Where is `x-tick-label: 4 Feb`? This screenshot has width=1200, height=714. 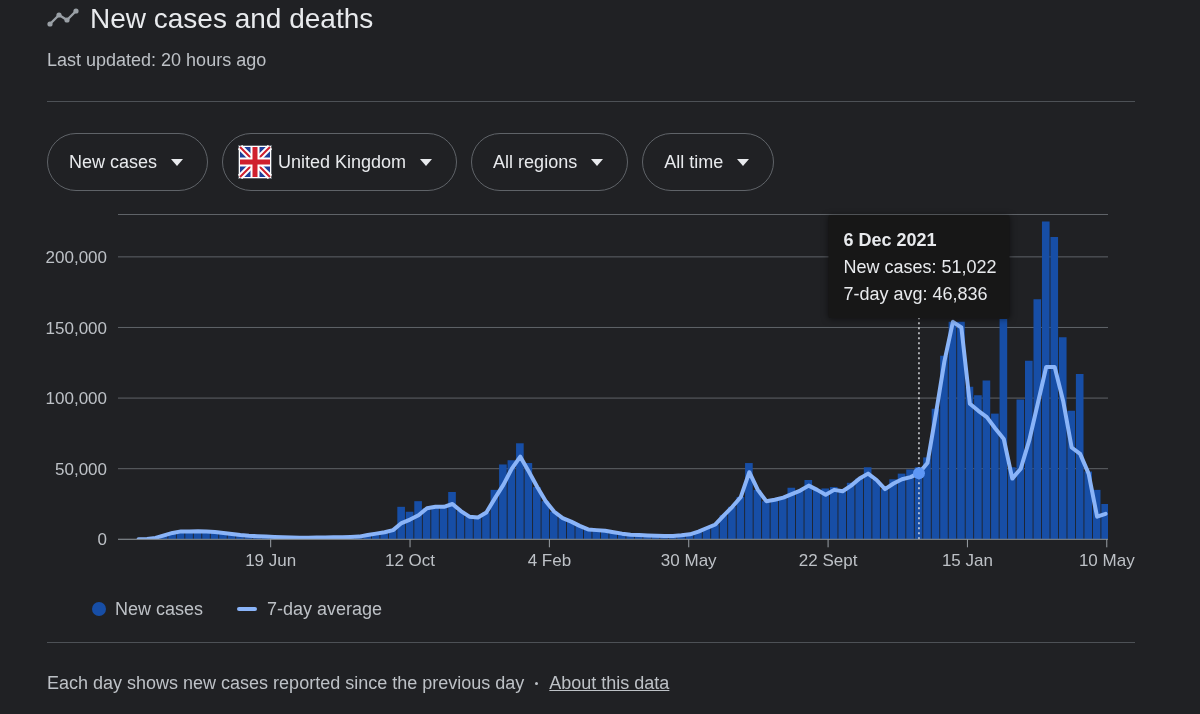 x-tick-label: 4 Feb is located at coordinates (549, 561).